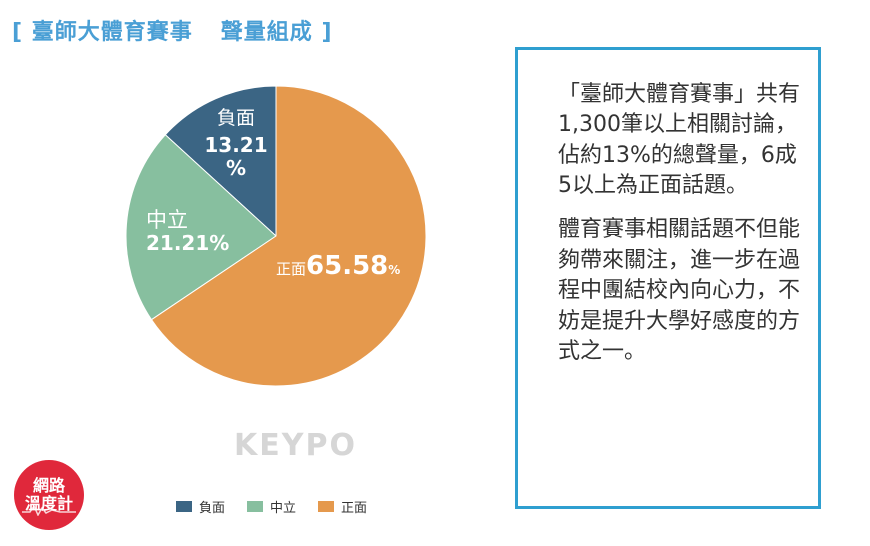 The height and width of the screenshot is (546, 870). What do you see at coordinates (295, 445) in the screenshot?
I see `keypo-watermark: KEYPO` at bounding box center [295, 445].